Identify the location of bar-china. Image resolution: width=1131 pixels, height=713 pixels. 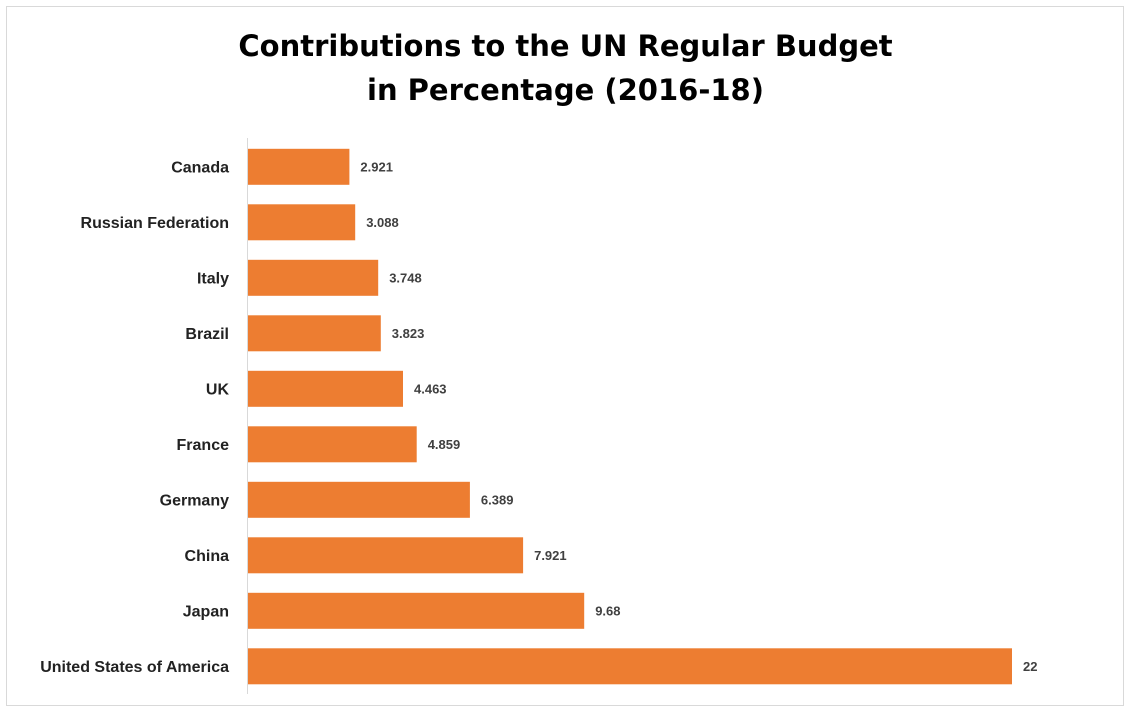
(386, 555).